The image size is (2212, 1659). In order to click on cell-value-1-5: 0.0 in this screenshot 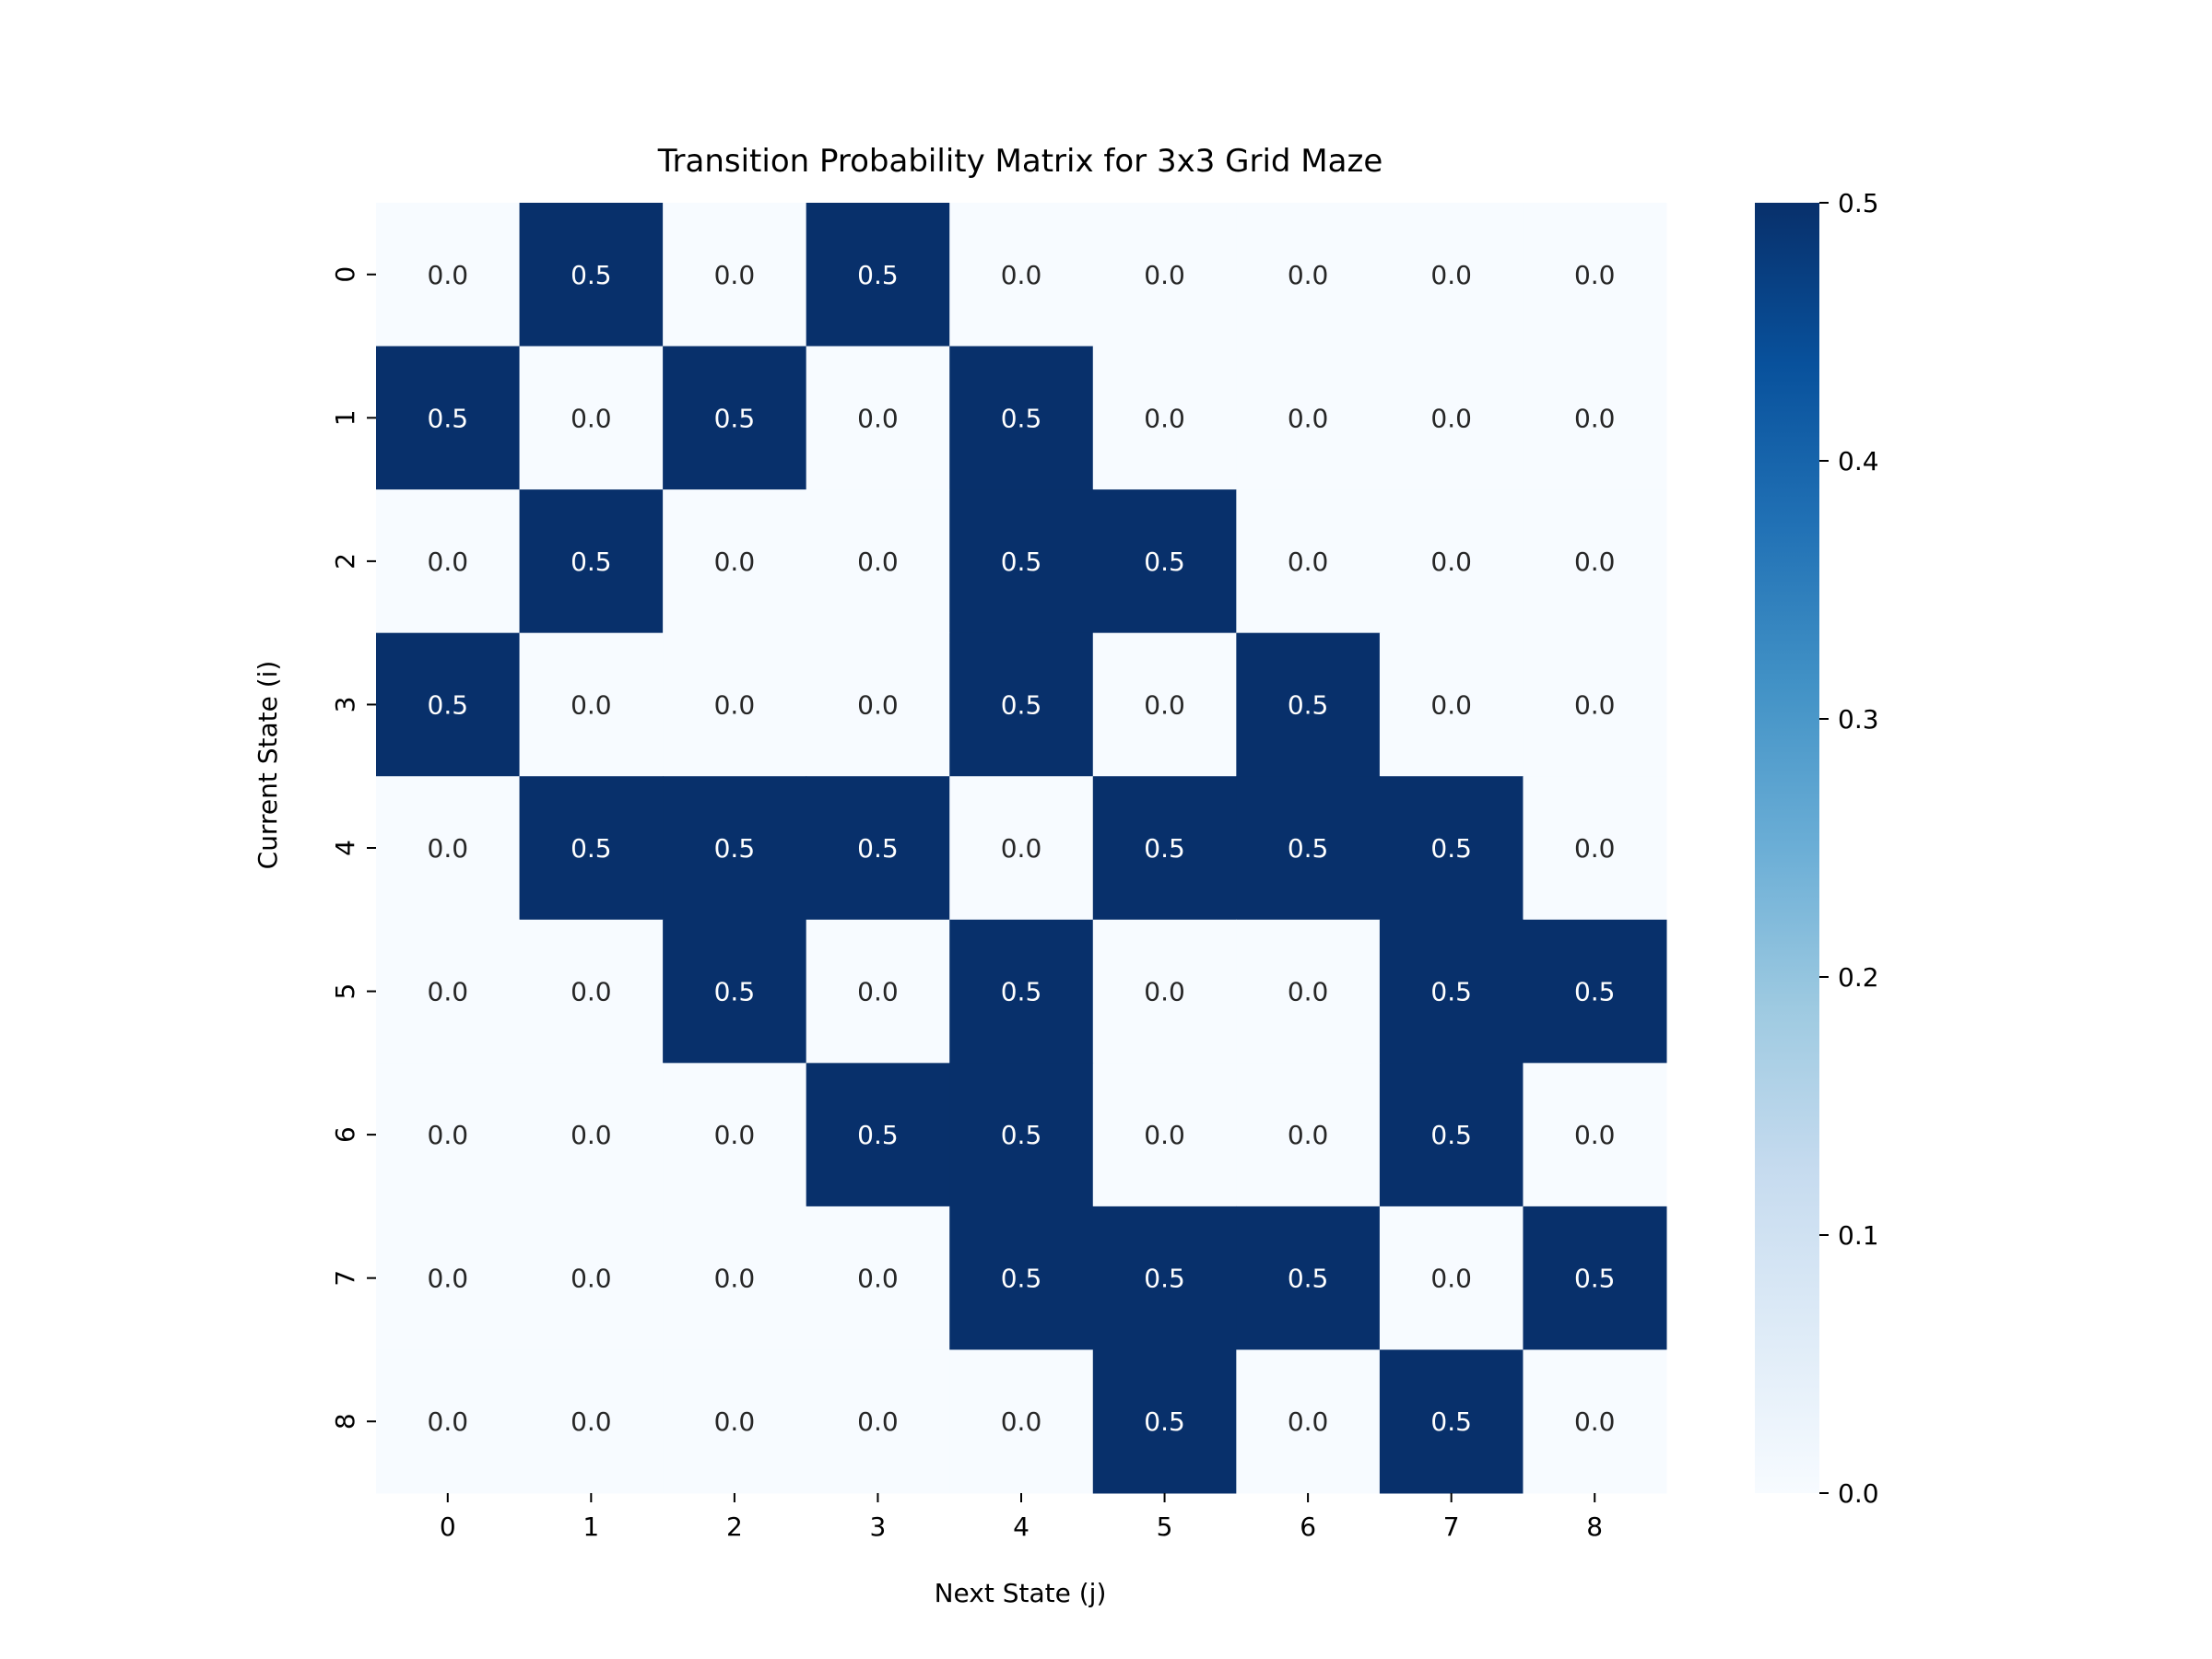, I will do `click(1164, 418)`.